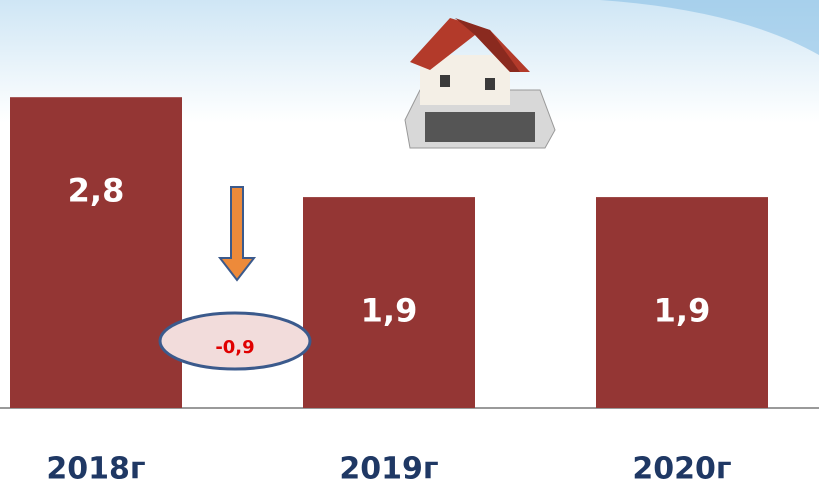 This screenshot has height=491, width=819. What do you see at coordinates (388, 469) in the screenshot?
I see `x-tick-label: 2019г` at bounding box center [388, 469].